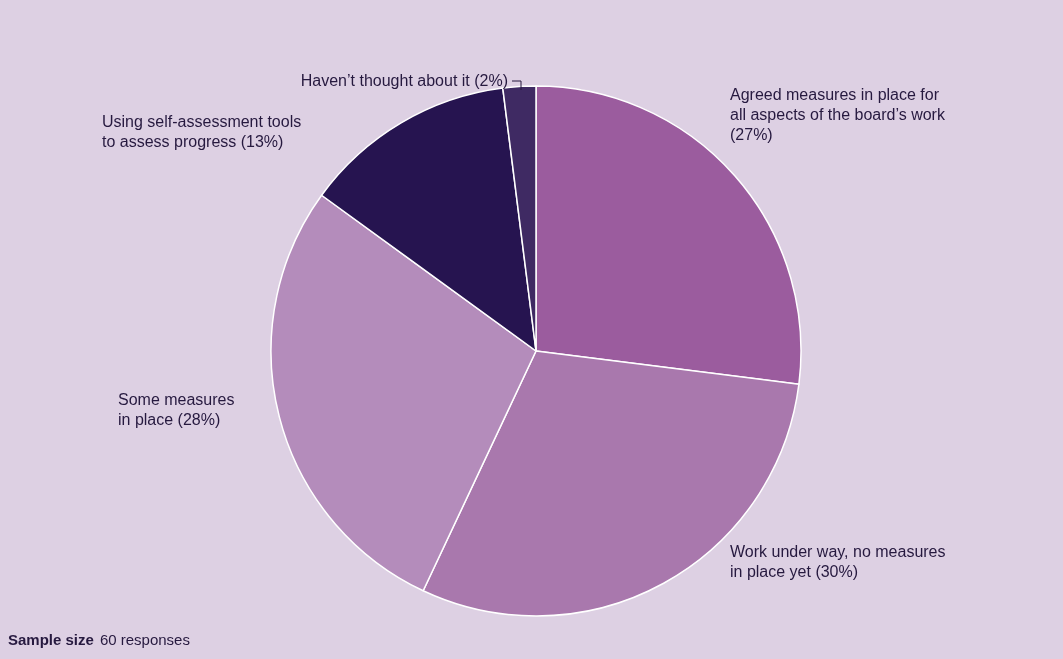  Describe the element at coordinates (838, 561) in the screenshot. I see `slice-label: Work under way, no measures in place yet (30%)` at that location.